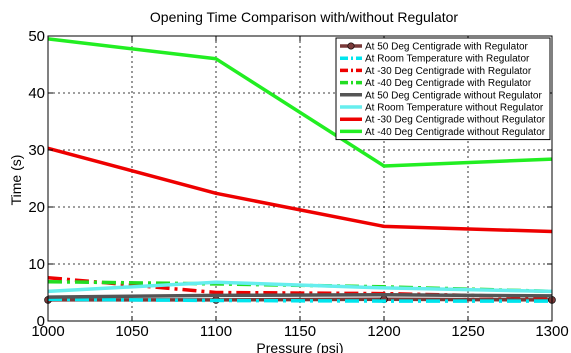 The image size is (571, 353). Describe the element at coordinates (351, 46) in the screenshot. I see `legend-marker` at that location.